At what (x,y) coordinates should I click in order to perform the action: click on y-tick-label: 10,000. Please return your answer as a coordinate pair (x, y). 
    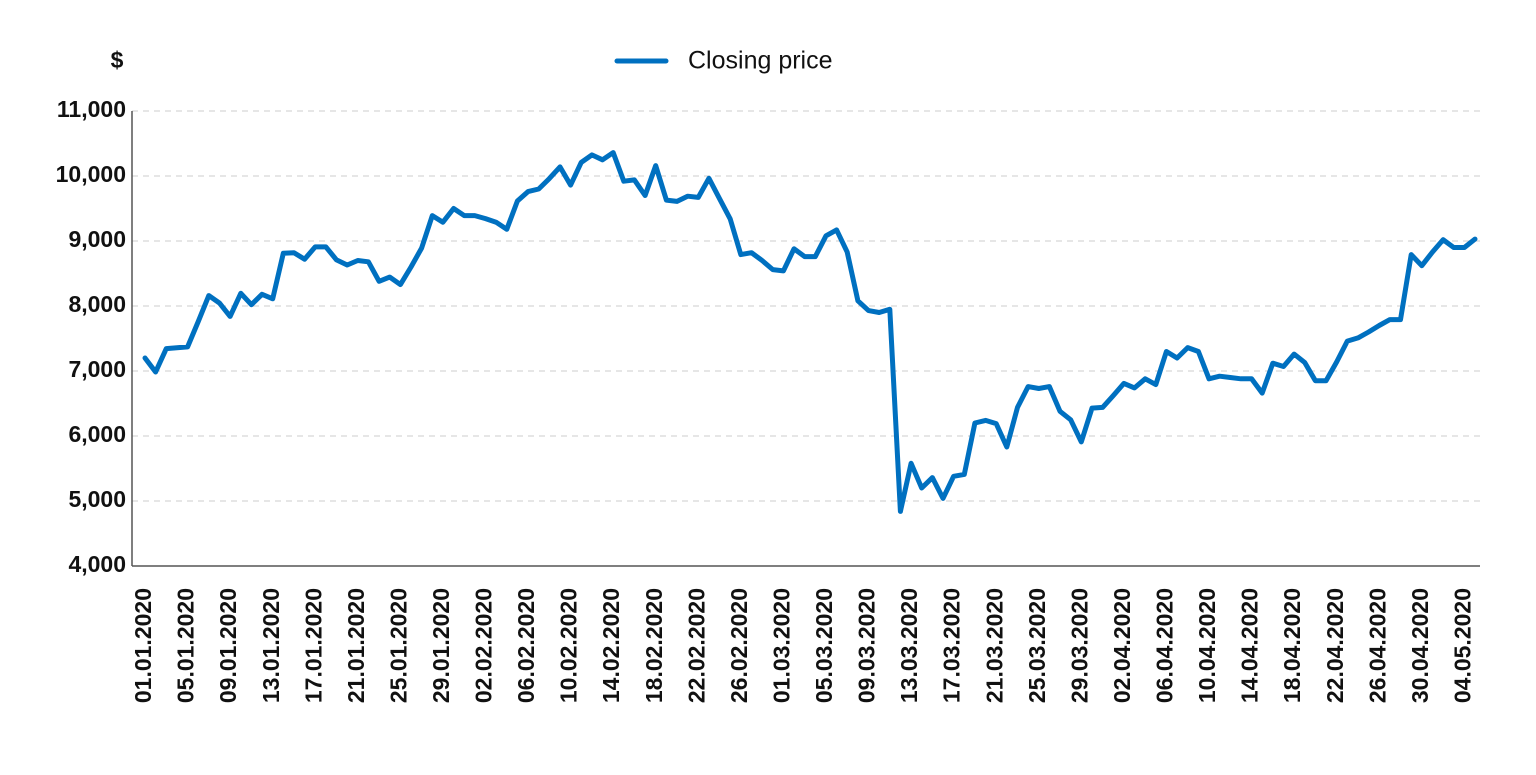
    Looking at the image, I should click on (91, 174).